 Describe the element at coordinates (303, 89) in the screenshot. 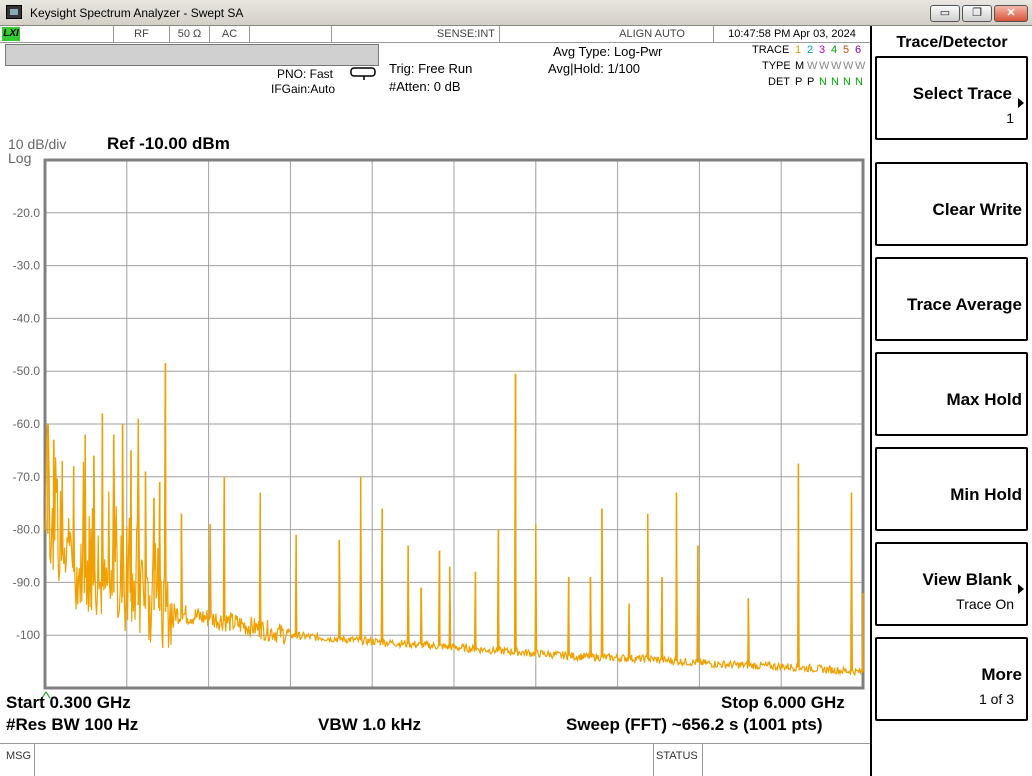

I see `ifgain-label: IFGain:Auto` at that location.